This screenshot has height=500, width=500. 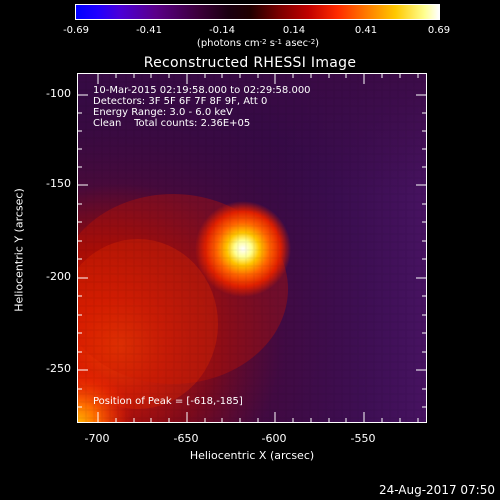 What do you see at coordinates (257, 12) in the screenshot?
I see `colorbar` at bounding box center [257, 12].